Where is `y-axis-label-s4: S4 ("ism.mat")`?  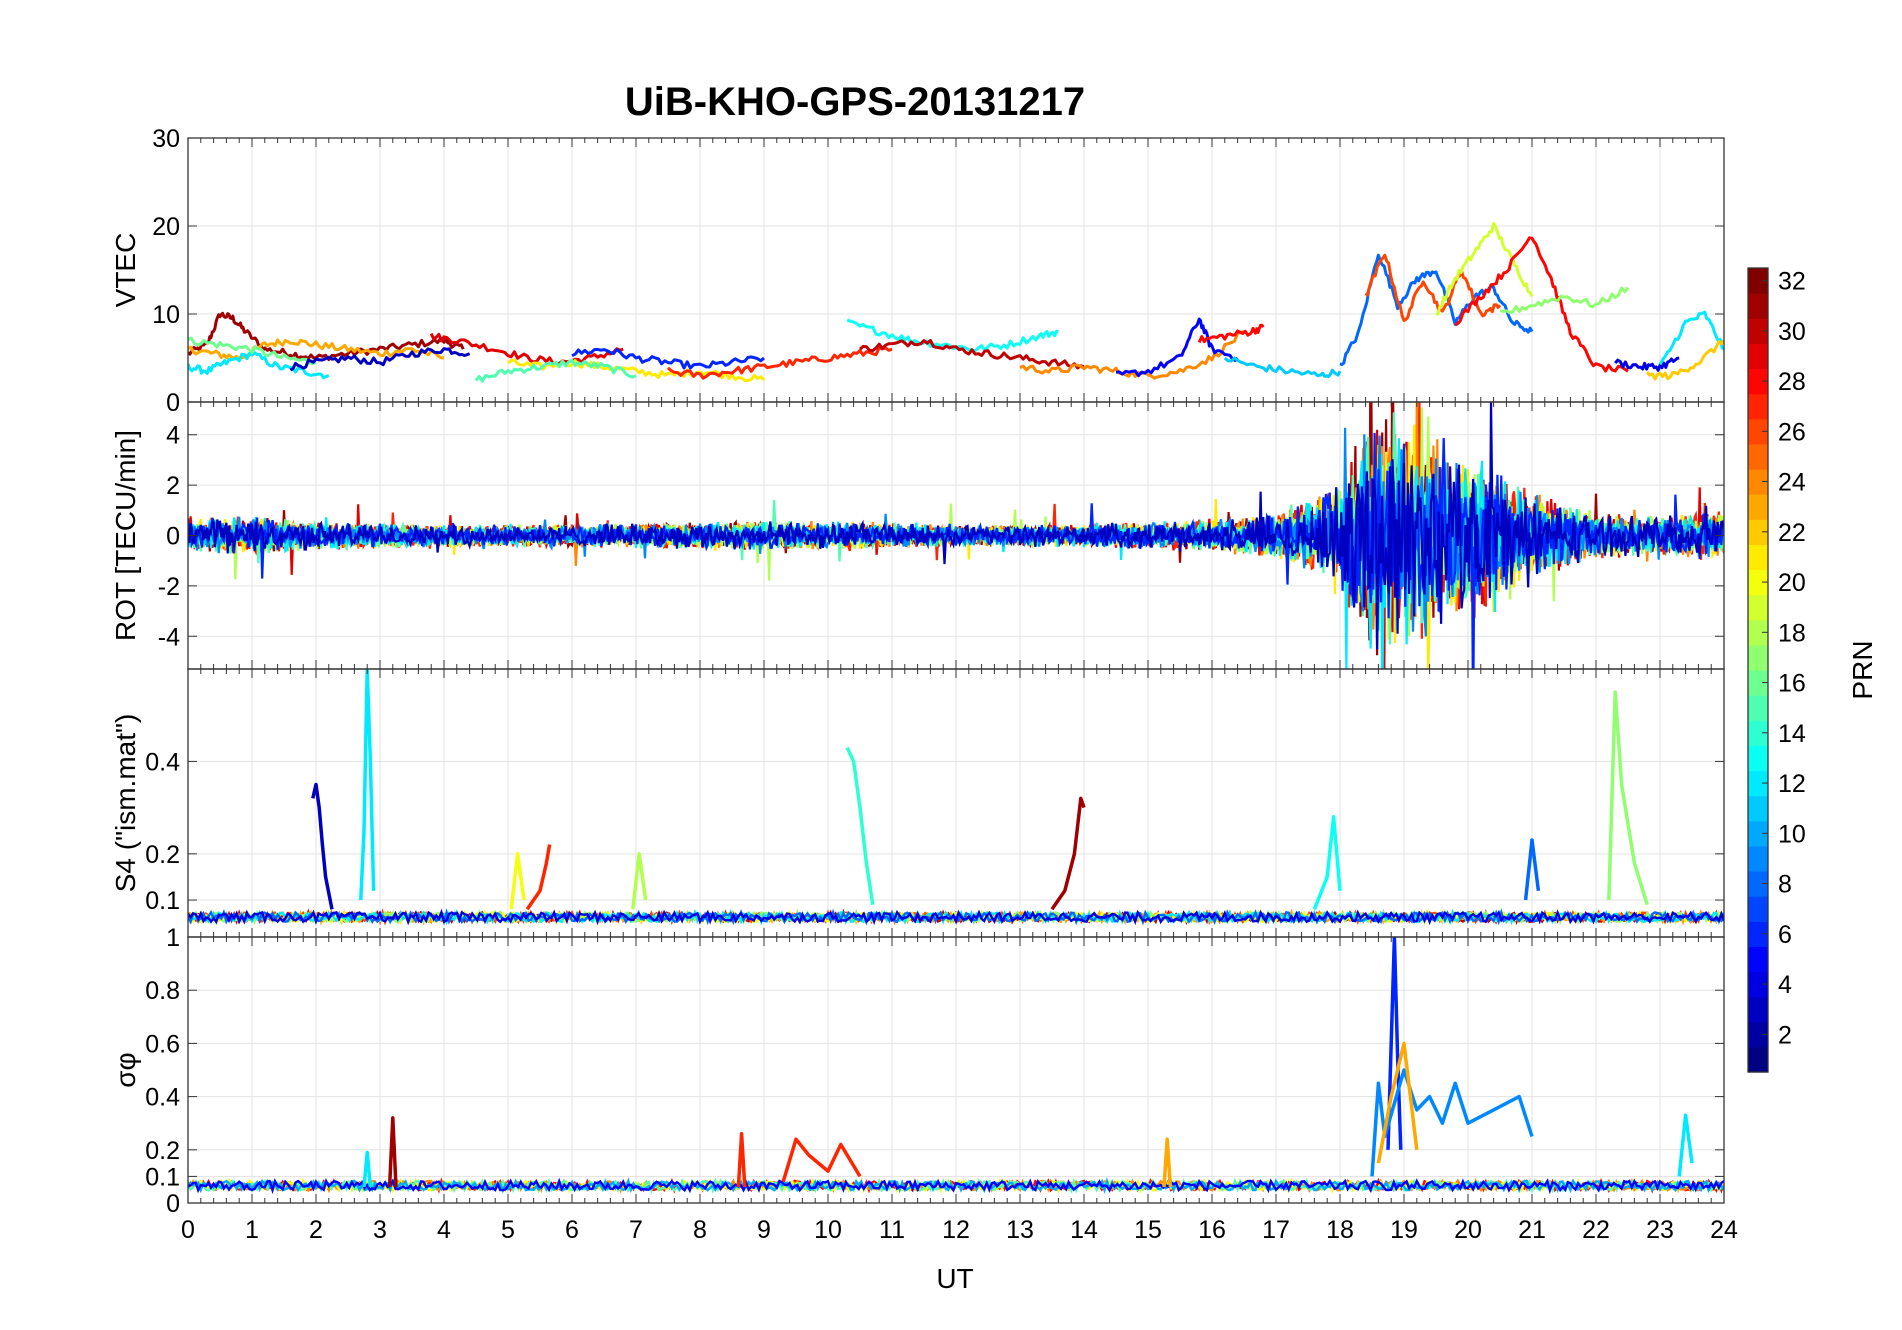 y-axis-label-s4: S4 ("ism.mat") is located at coordinates (125, 803).